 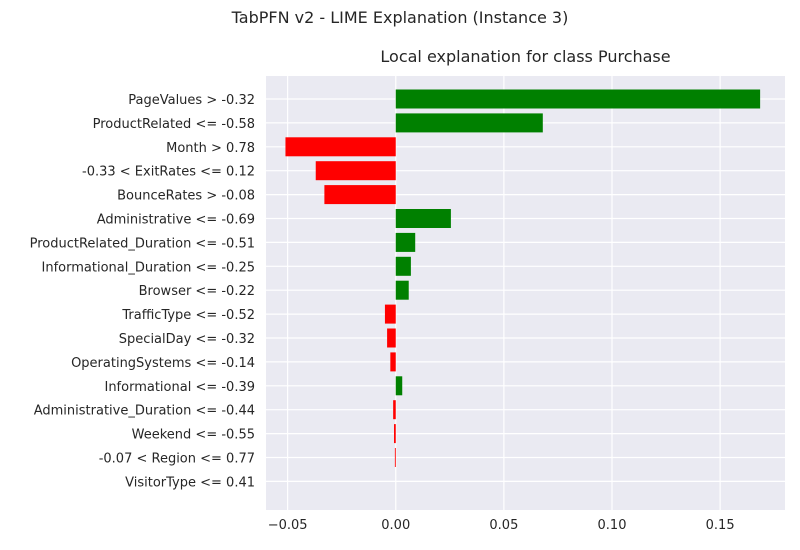 What do you see at coordinates (174, 124) in the screenshot?
I see `y-tick-label: ProductRelated <= -0.58` at bounding box center [174, 124].